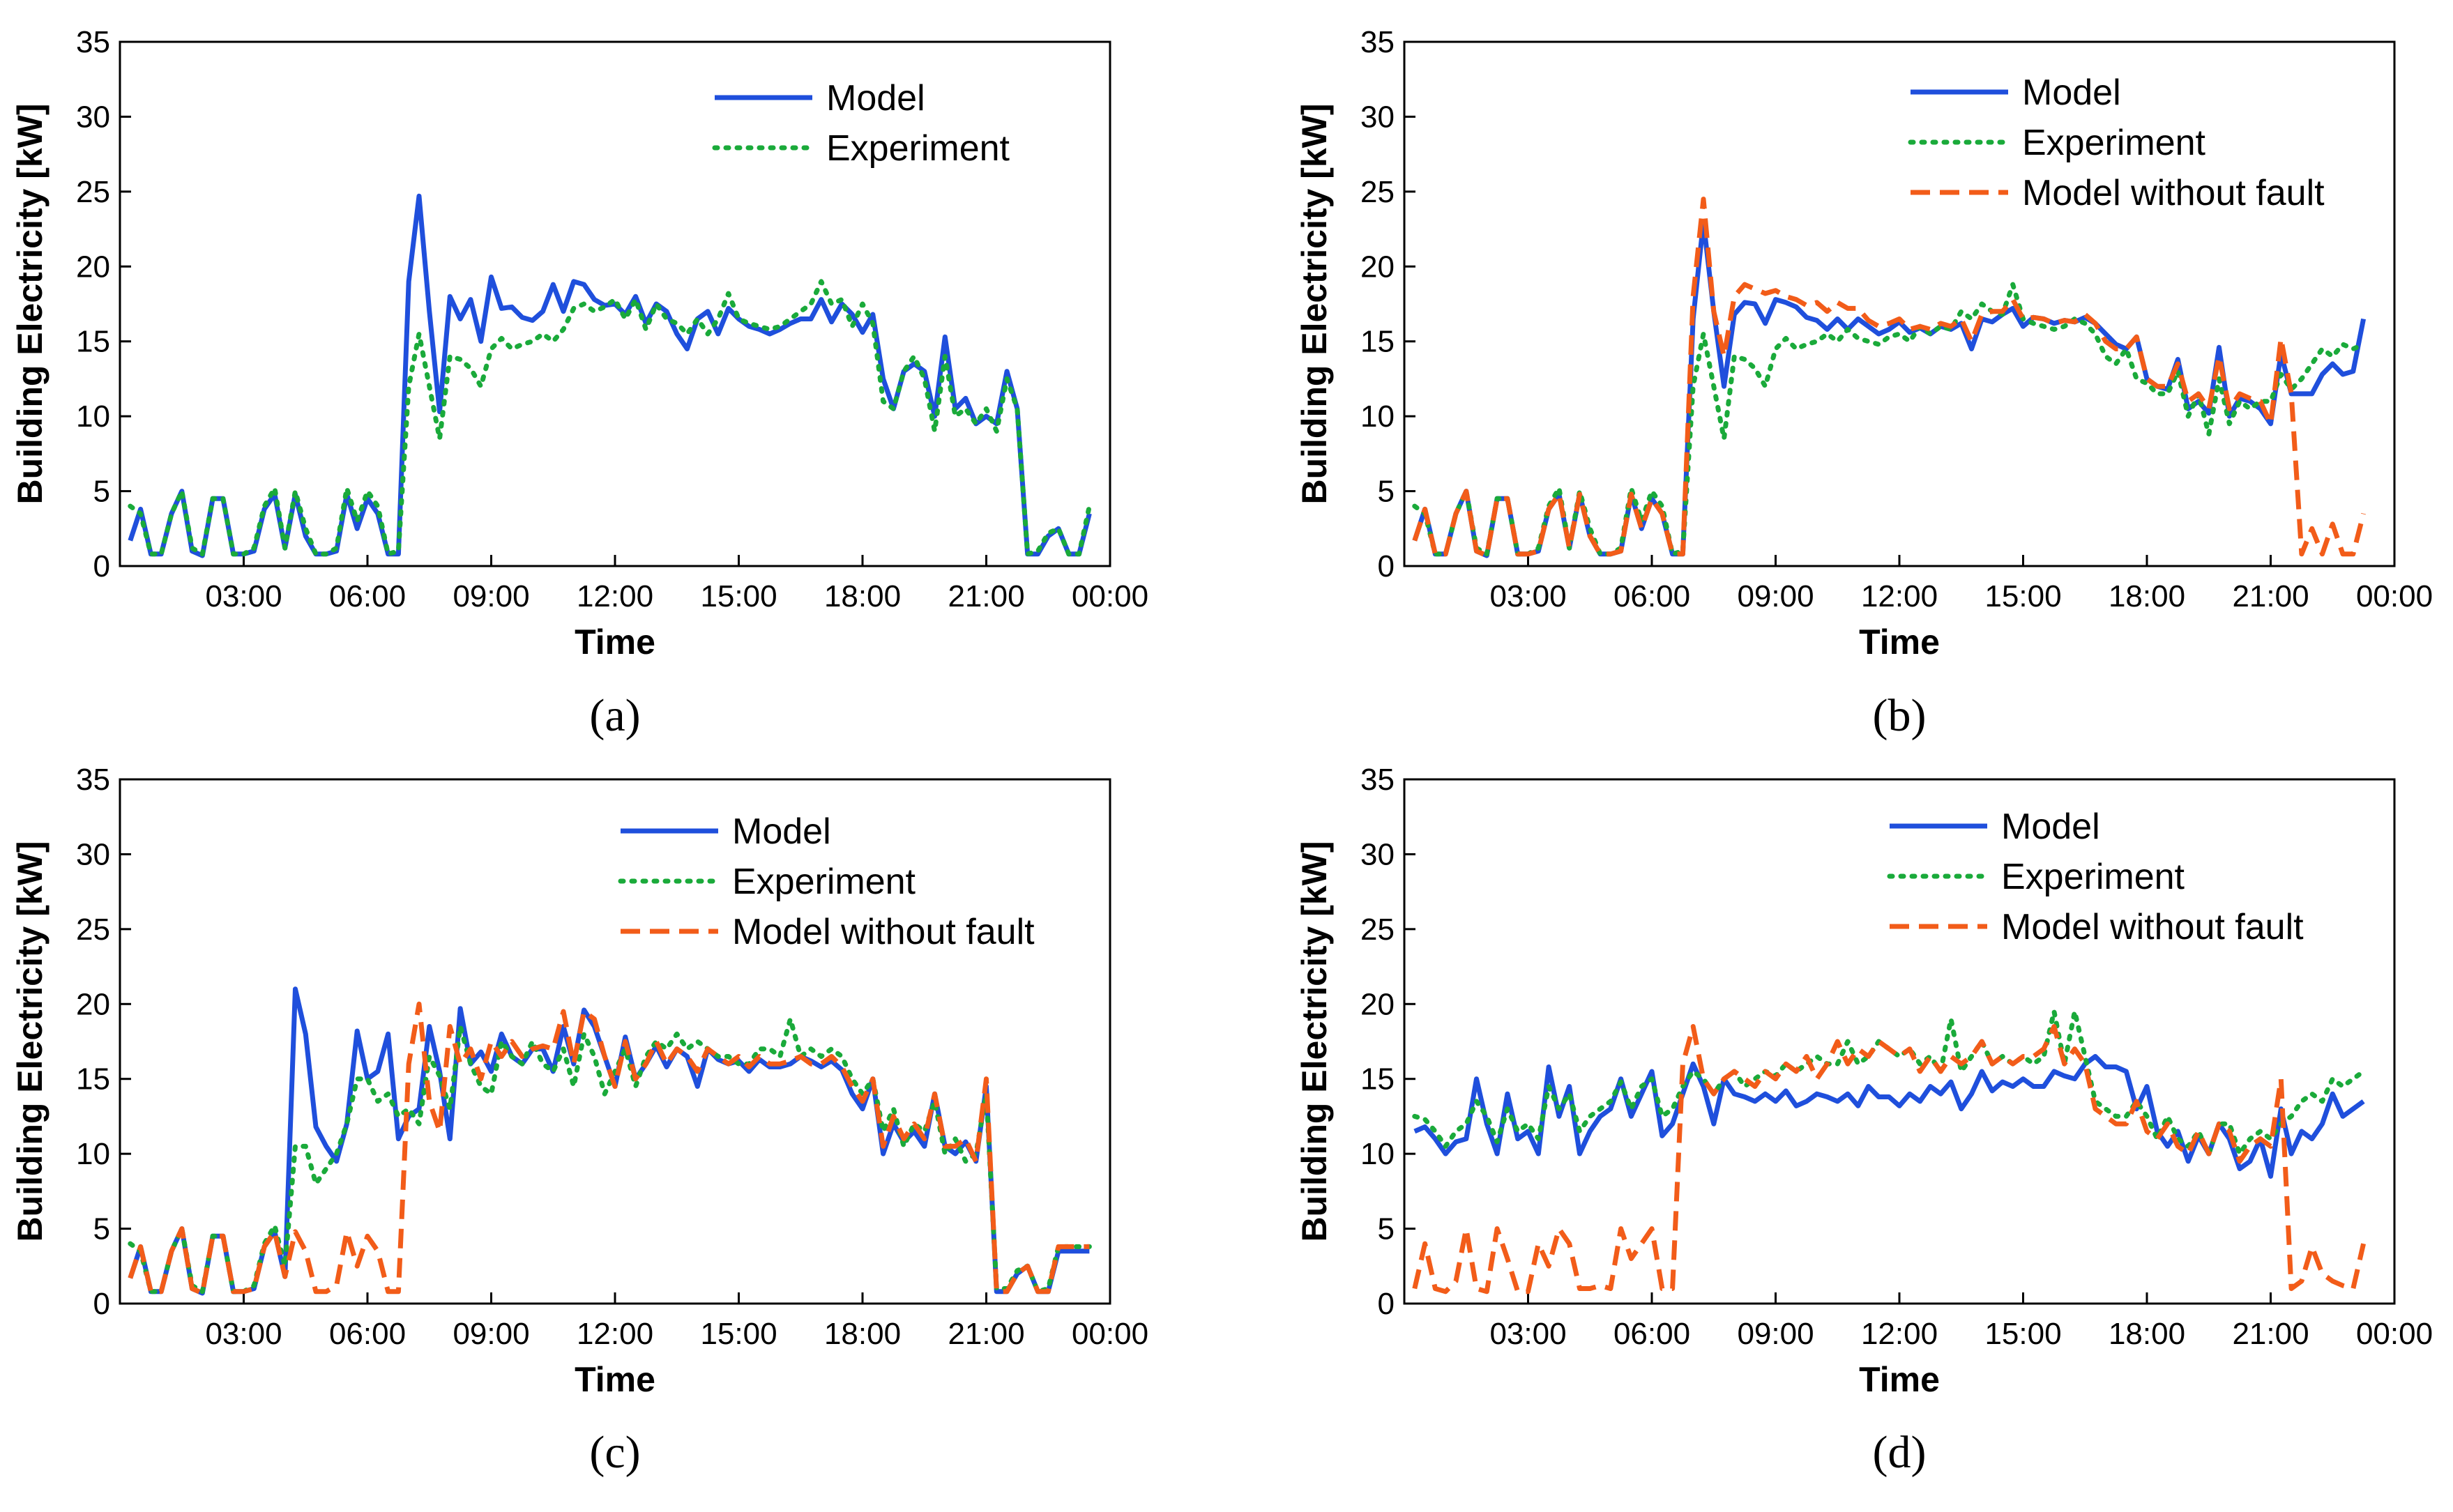  I want to click on panel-label: (a), so click(614, 715).